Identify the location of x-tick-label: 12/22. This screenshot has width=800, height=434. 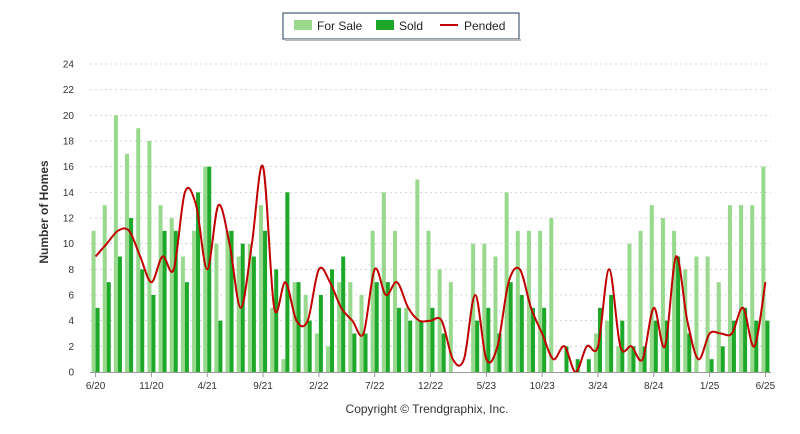
(430, 386).